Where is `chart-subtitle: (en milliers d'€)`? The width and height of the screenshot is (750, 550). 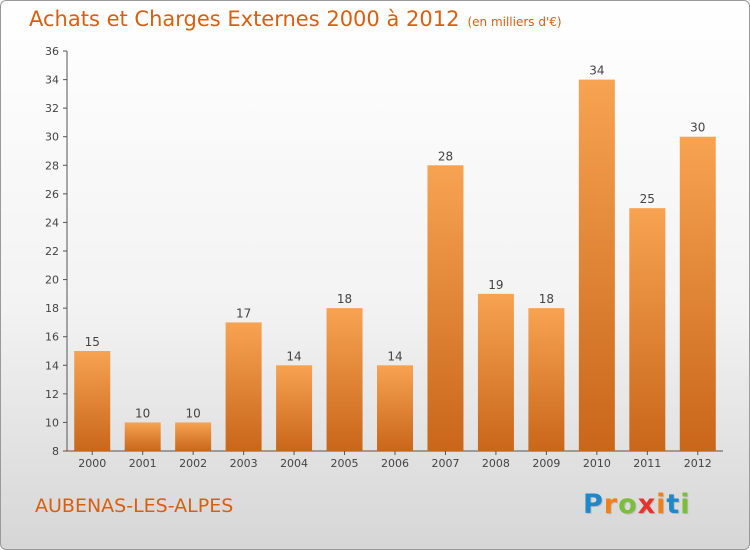
chart-subtitle: (en milliers d'€) is located at coordinates (514, 22).